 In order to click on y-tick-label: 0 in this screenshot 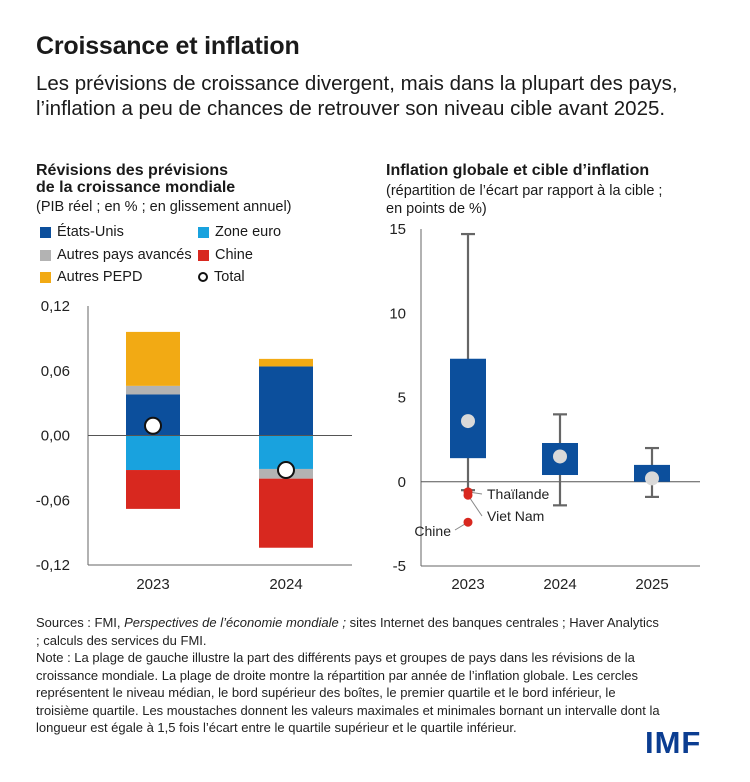, I will do `click(402, 482)`.